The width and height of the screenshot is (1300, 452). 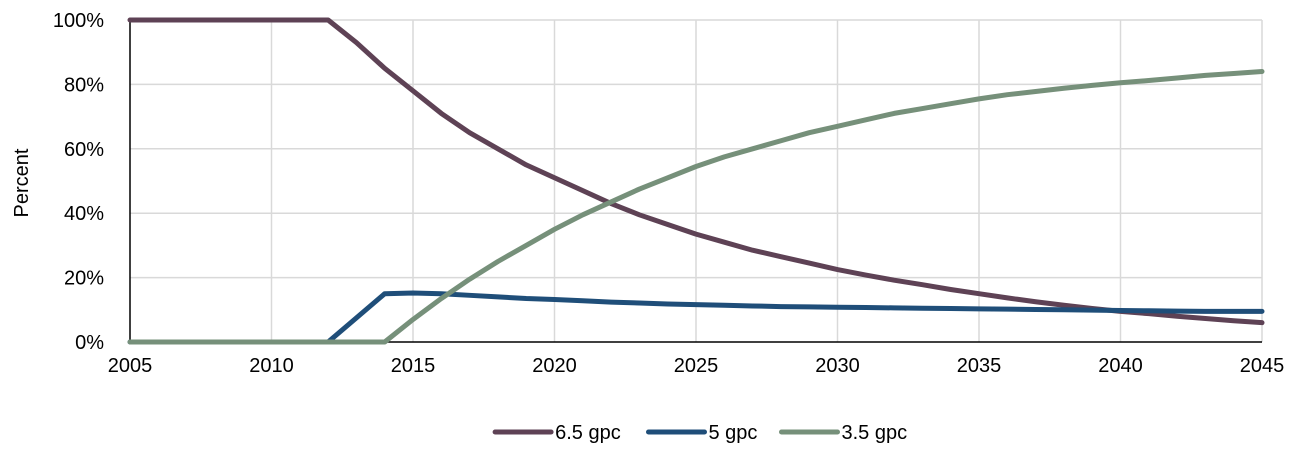 What do you see at coordinates (84, 279) in the screenshot?
I see `y-tick-label: 20%` at bounding box center [84, 279].